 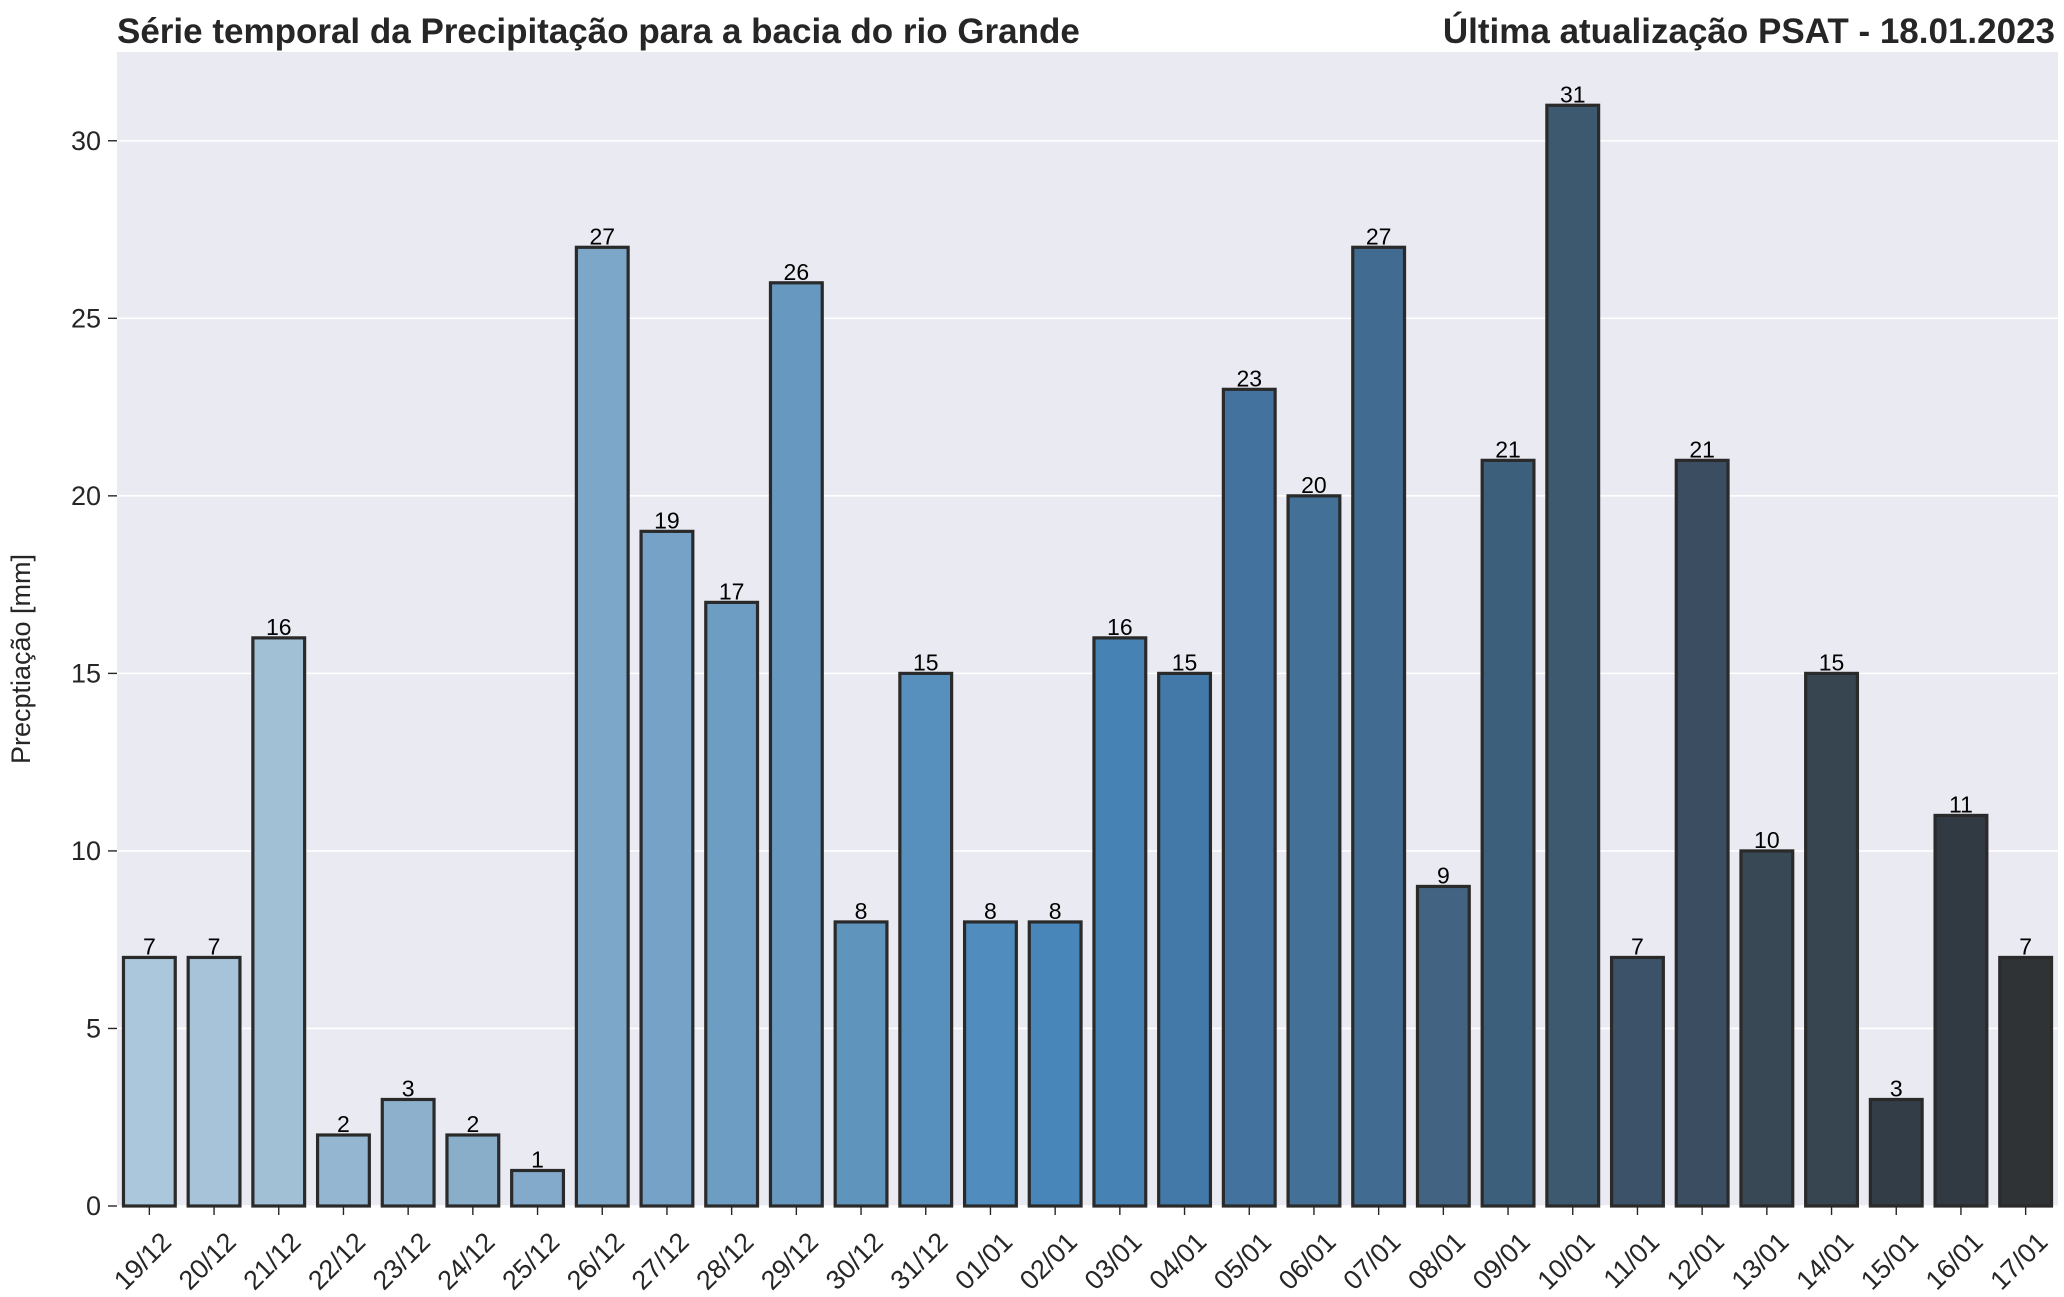 I want to click on x-tick-label: 23/12, so click(x=401, y=1261).